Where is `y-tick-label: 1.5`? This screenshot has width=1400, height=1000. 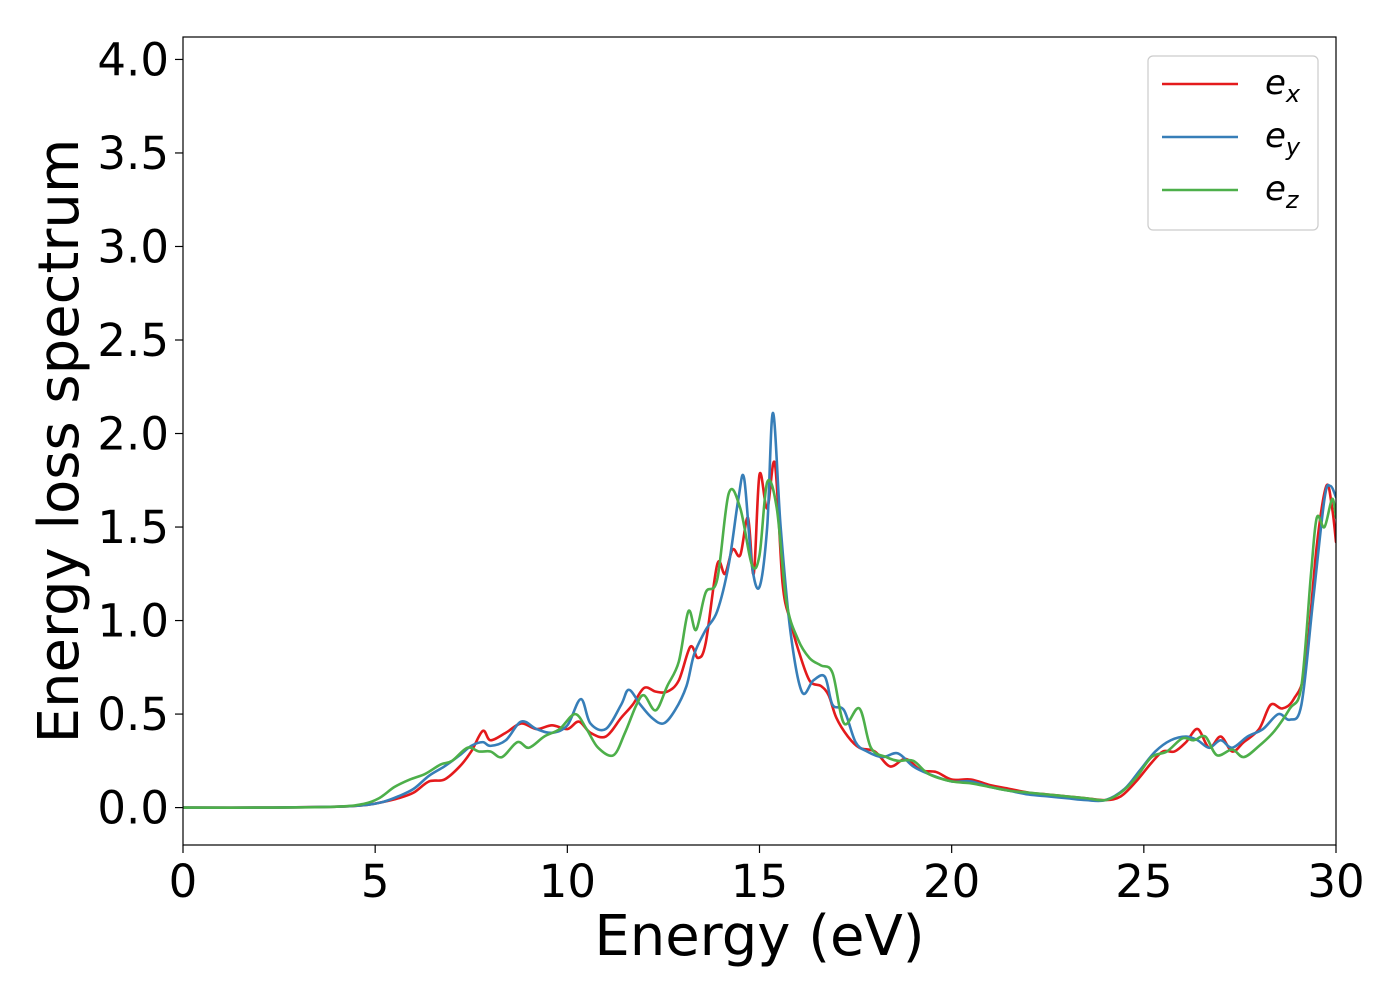
y-tick-label: 1.5 is located at coordinates (133, 527).